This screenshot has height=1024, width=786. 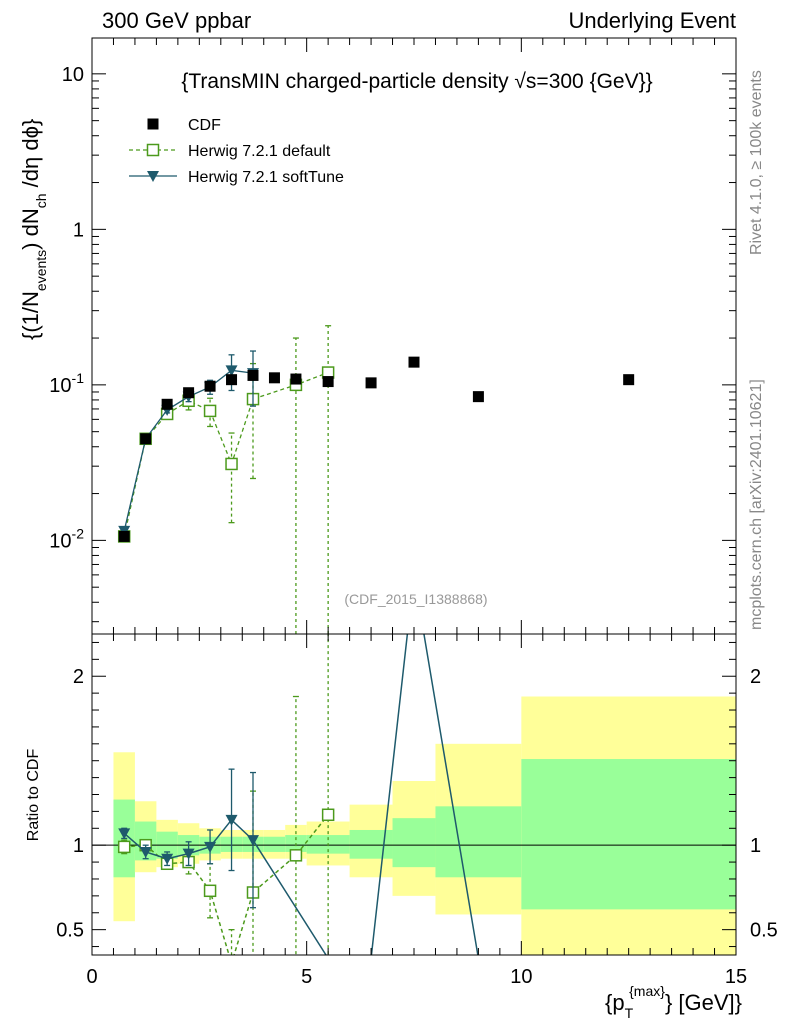 What do you see at coordinates (66, 383) in the screenshot?
I see `y-tick-label: 10⁻¹` at bounding box center [66, 383].